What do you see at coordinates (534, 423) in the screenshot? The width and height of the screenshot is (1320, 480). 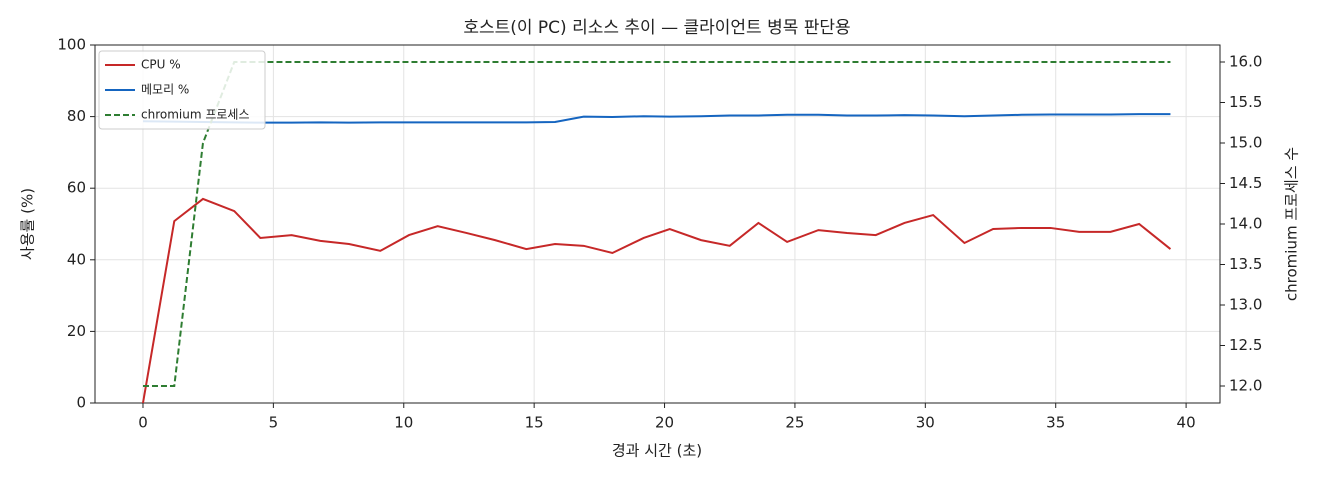 I see `x-tick-label: 15` at bounding box center [534, 423].